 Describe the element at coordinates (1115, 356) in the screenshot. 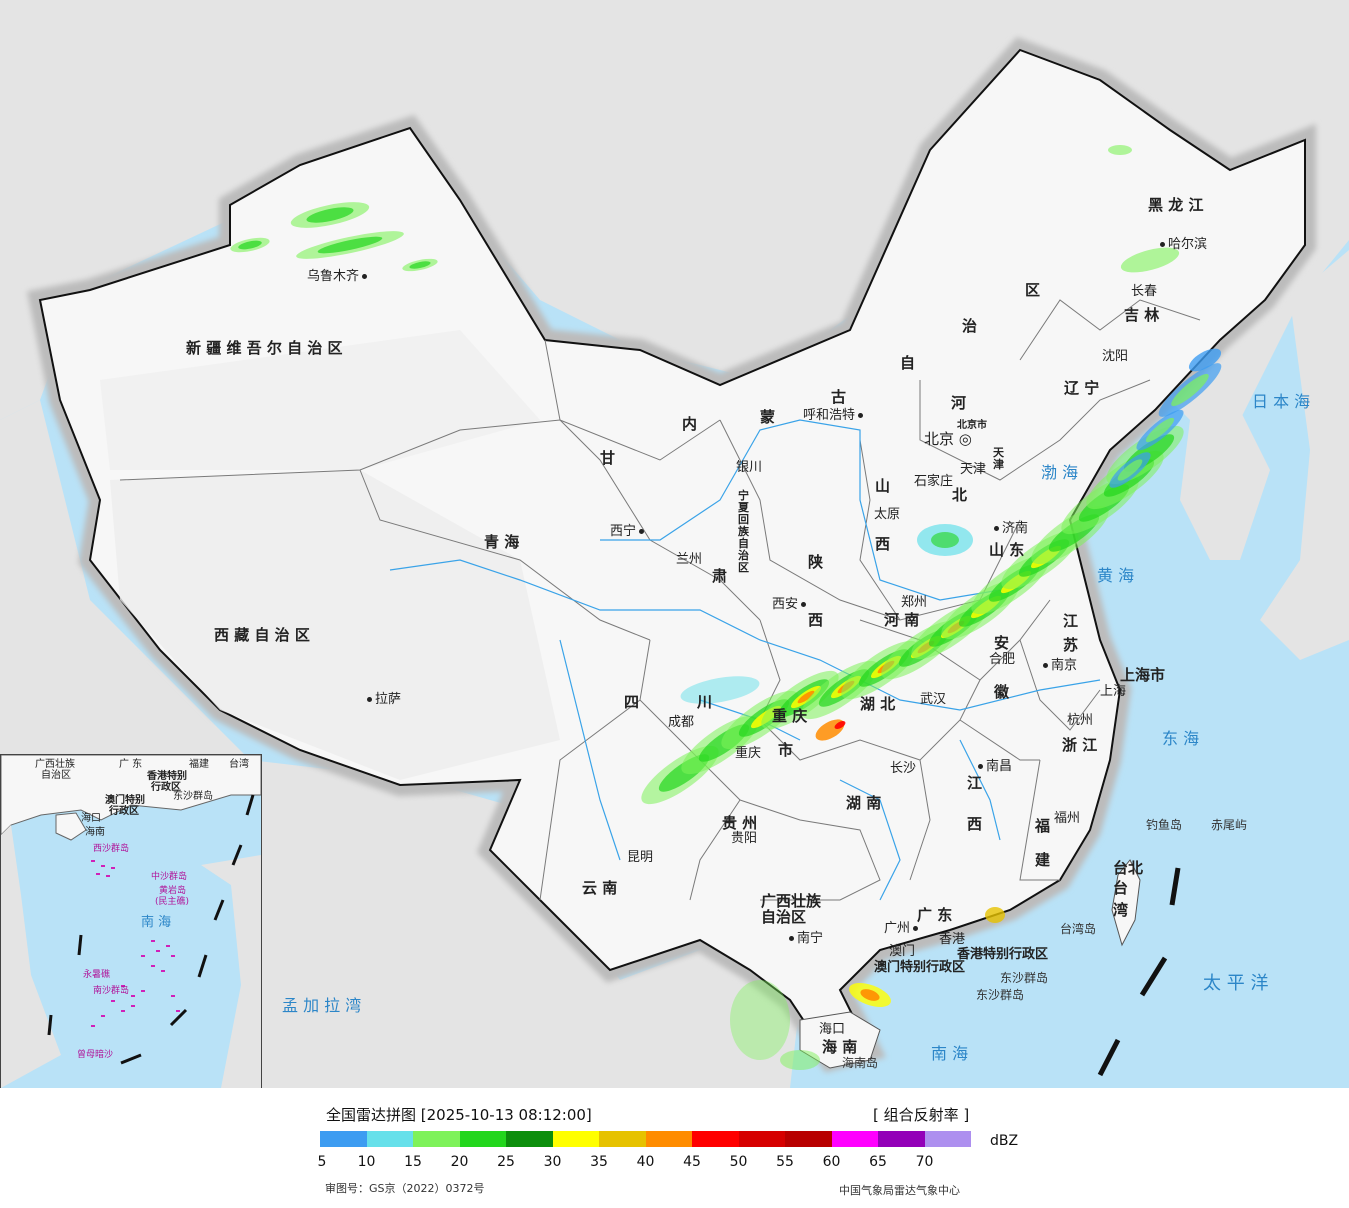

I see `city-label: 沈阳` at that location.